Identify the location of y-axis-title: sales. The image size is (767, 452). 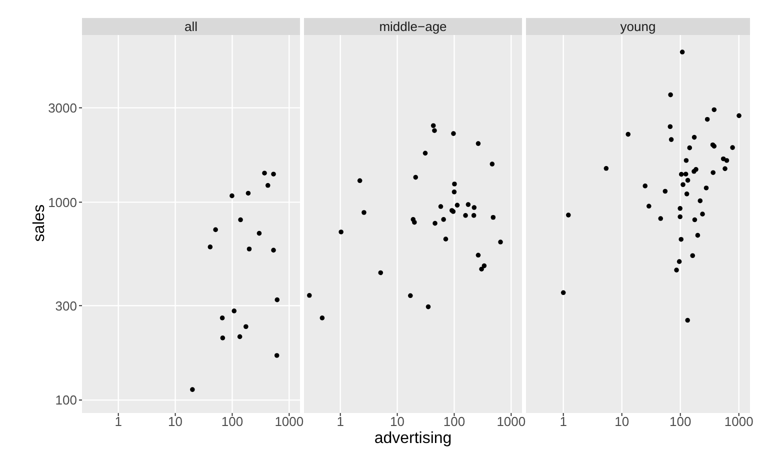
(40, 223).